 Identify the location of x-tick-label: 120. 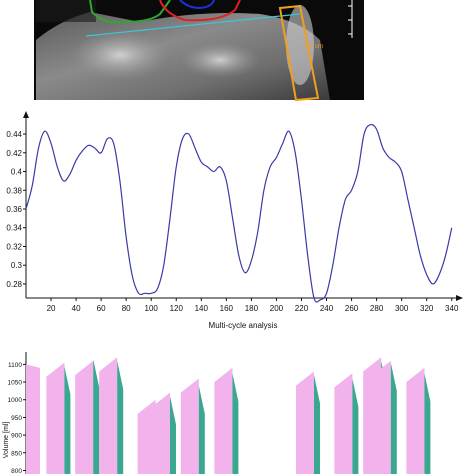
(177, 308).